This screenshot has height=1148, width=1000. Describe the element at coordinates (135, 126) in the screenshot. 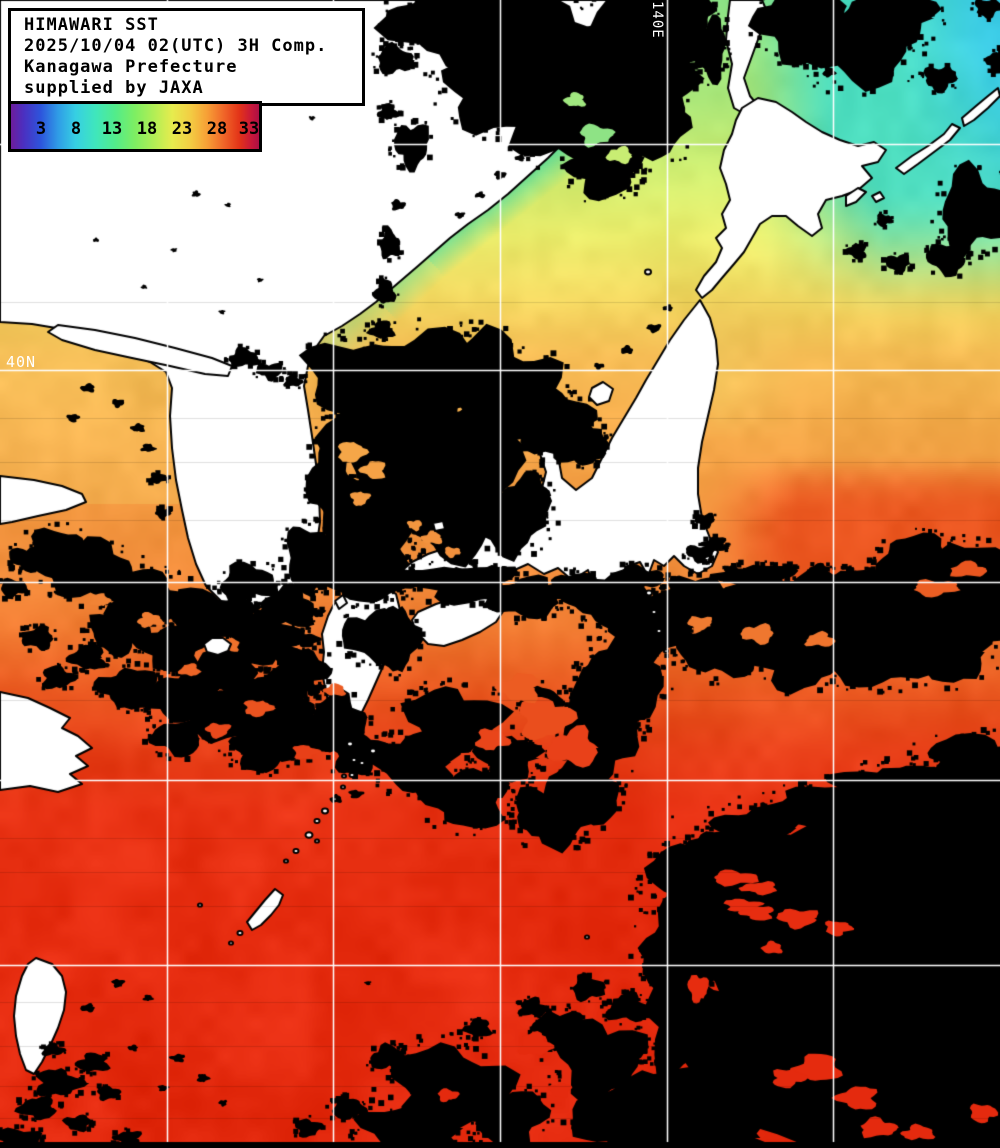

I see `sst-colorbar: 3 8 13 18 23 28 33` at that location.